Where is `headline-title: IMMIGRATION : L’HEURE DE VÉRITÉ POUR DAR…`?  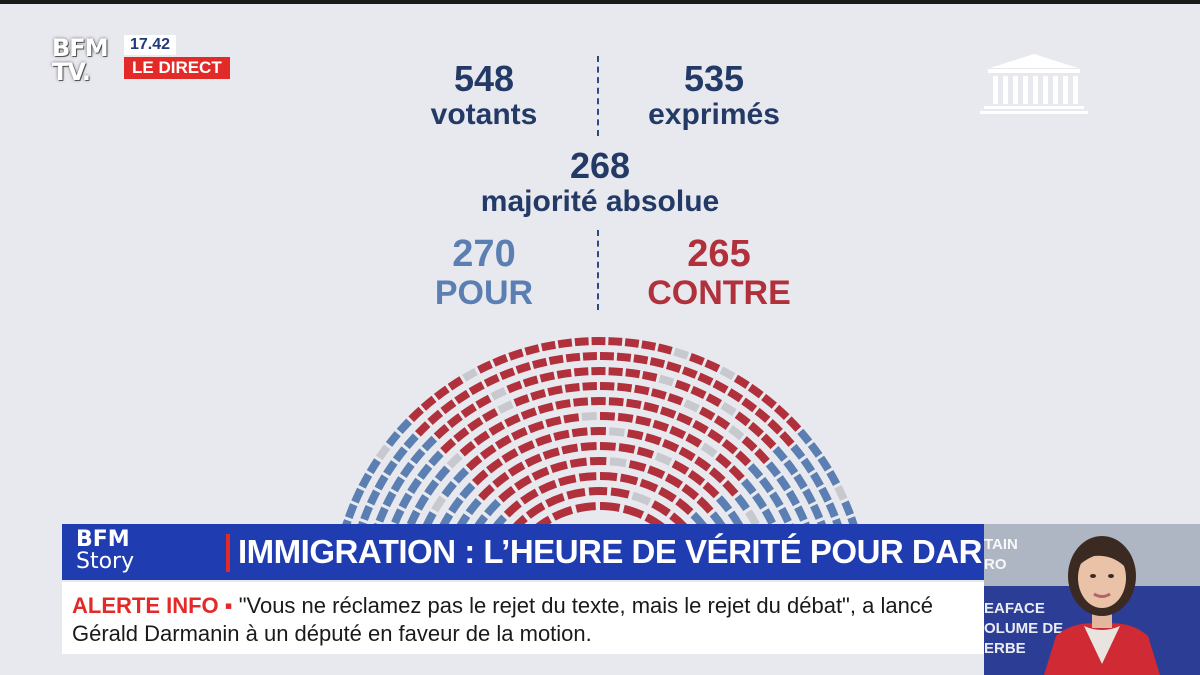 headline-title: IMMIGRATION : L’HEURE DE VÉRITÉ POUR DAR… is located at coordinates (663, 551).